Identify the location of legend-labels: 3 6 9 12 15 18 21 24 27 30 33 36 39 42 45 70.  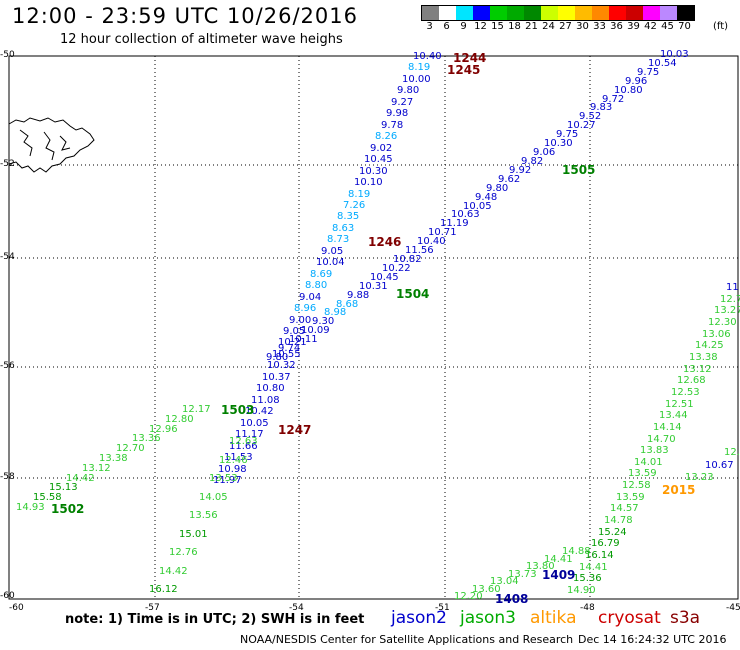
(557, 26).